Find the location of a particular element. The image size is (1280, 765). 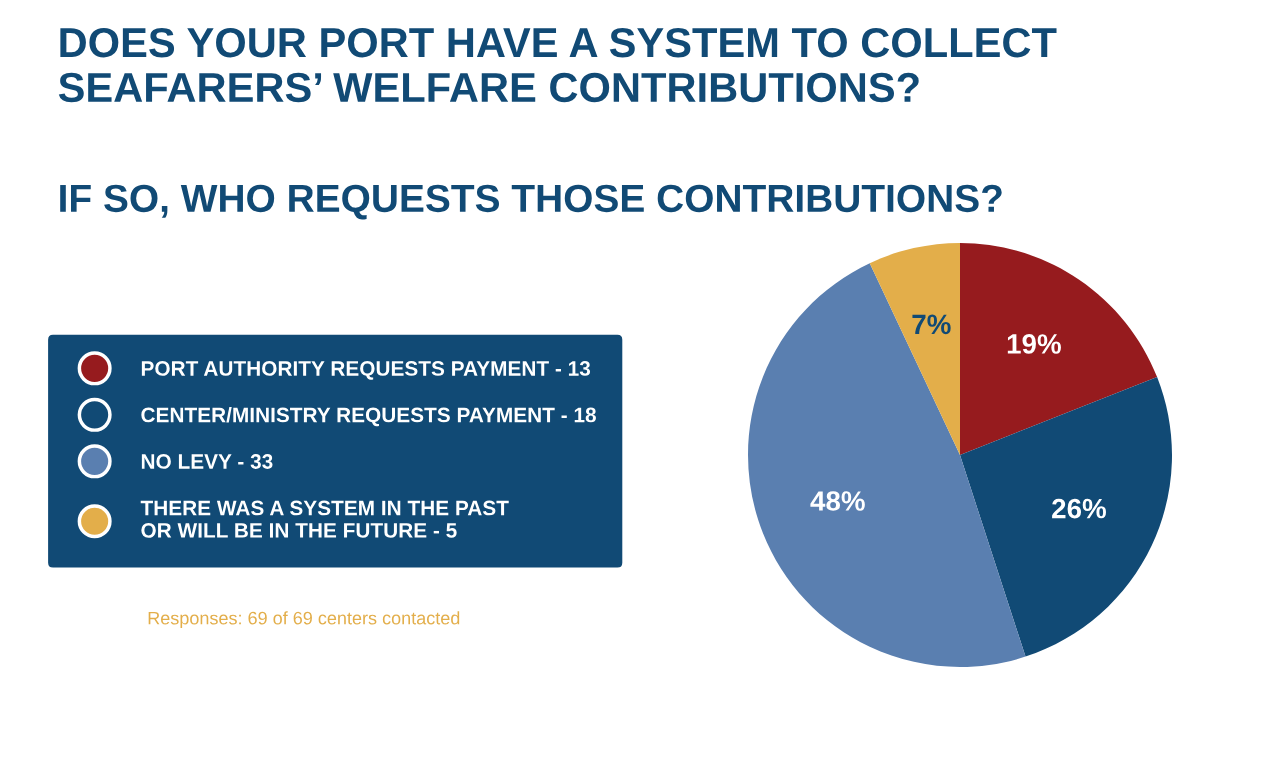

data-label: 26% is located at coordinates (1079, 508).